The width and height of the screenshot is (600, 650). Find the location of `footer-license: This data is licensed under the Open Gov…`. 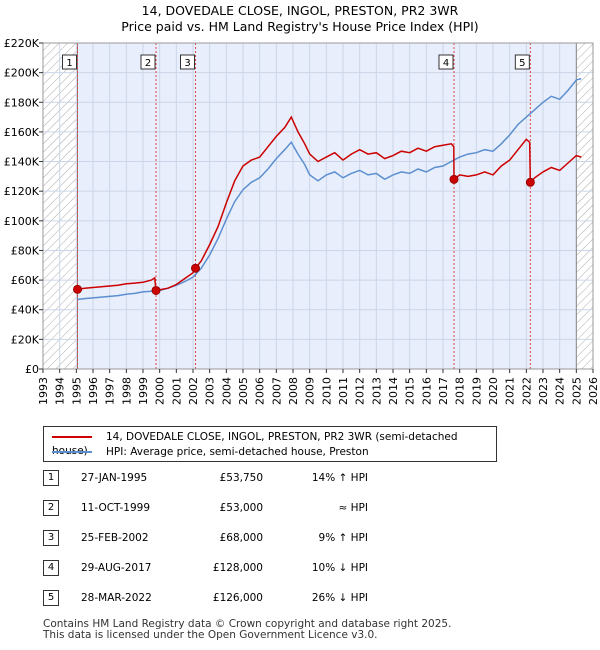

footer-license: This data is licensed under the Open Gov… is located at coordinates (210, 635).